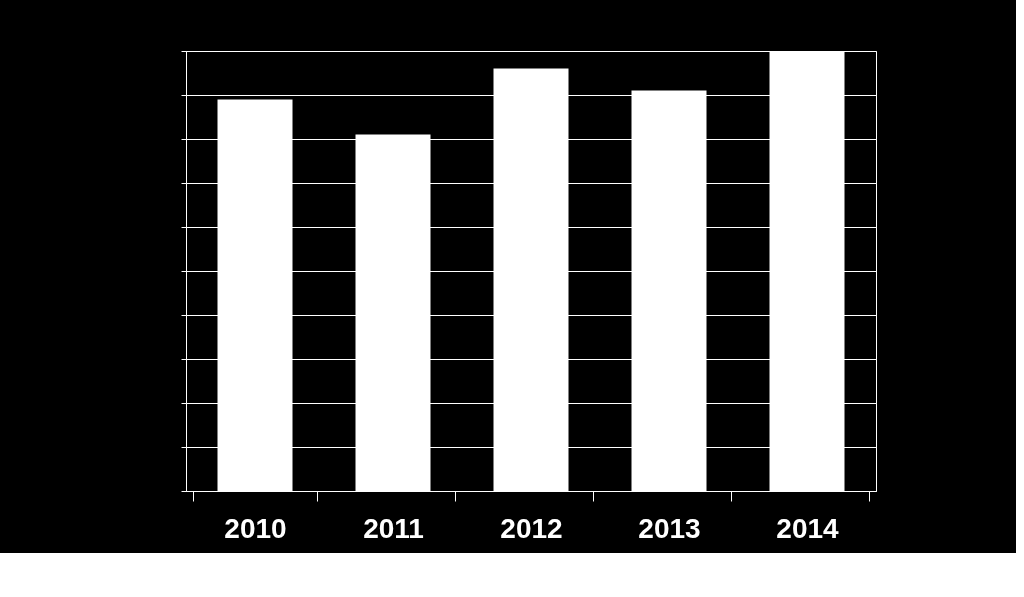 This screenshot has width=1024, height=597. What do you see at coordinates (531, 528) in the screenshot?
I see `x-tick-label: 2012` at bounding box center [531, 528].